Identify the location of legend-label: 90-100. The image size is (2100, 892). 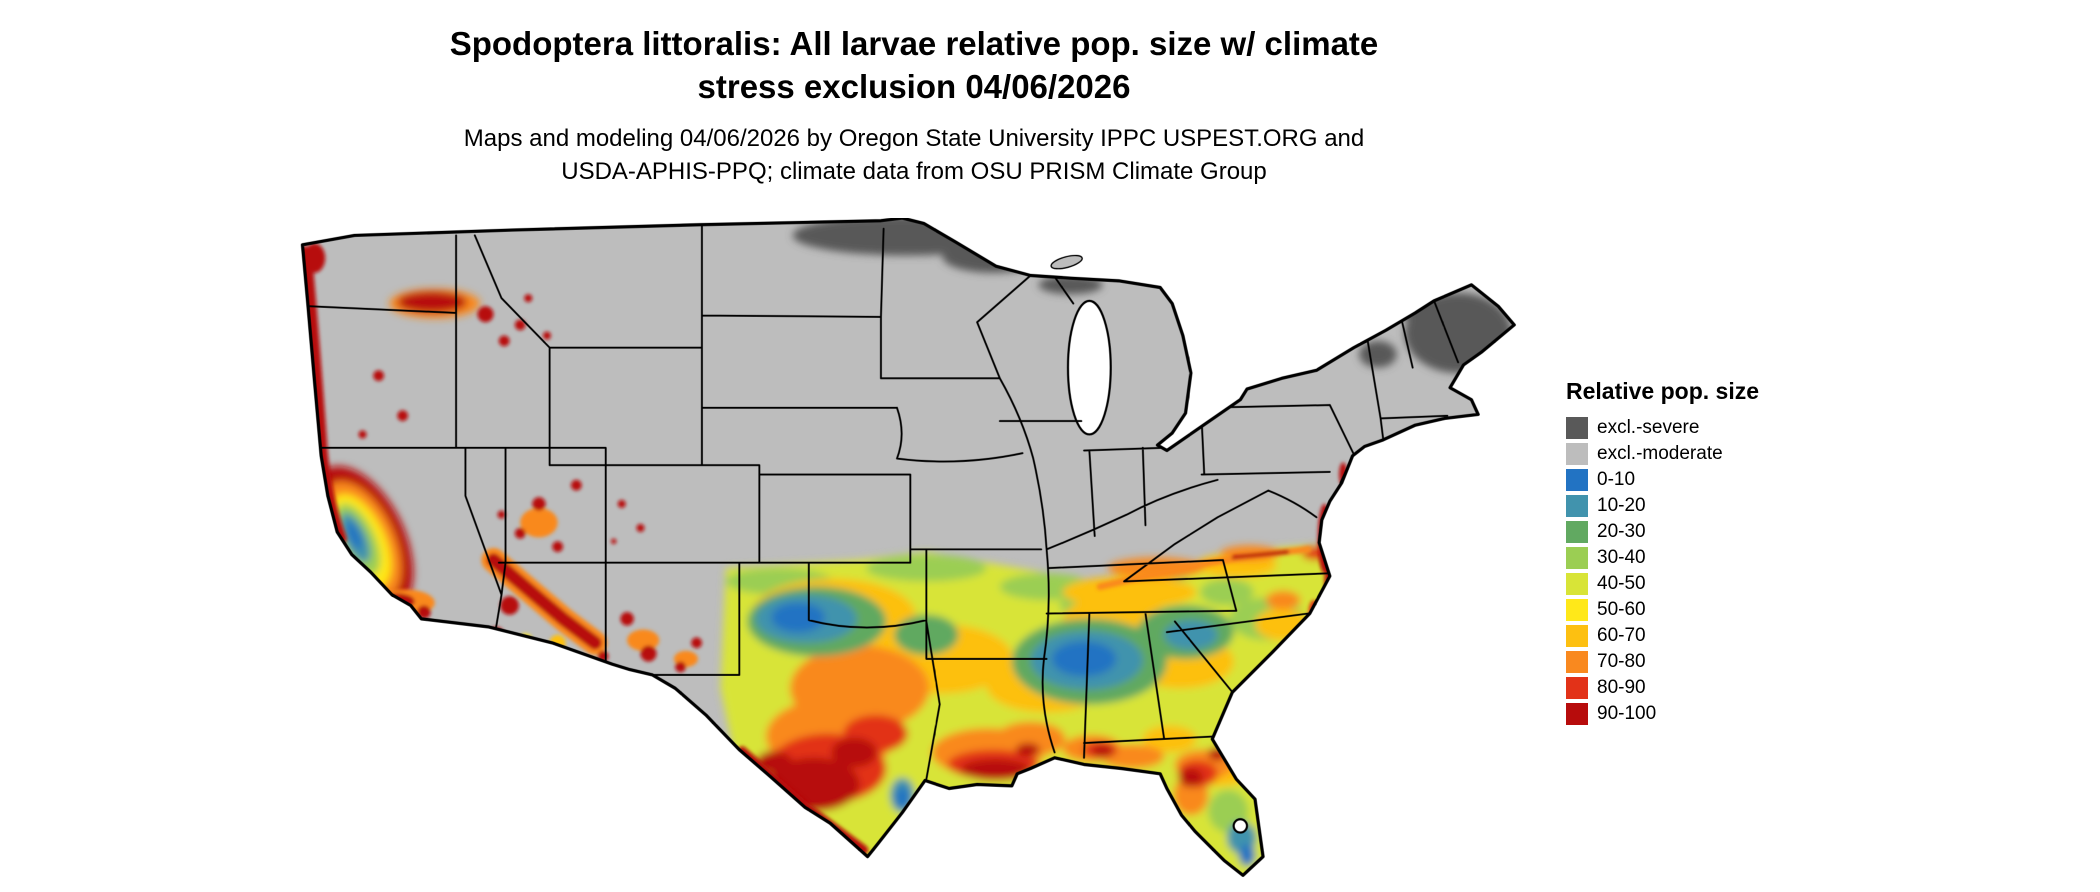
(1627, 713).